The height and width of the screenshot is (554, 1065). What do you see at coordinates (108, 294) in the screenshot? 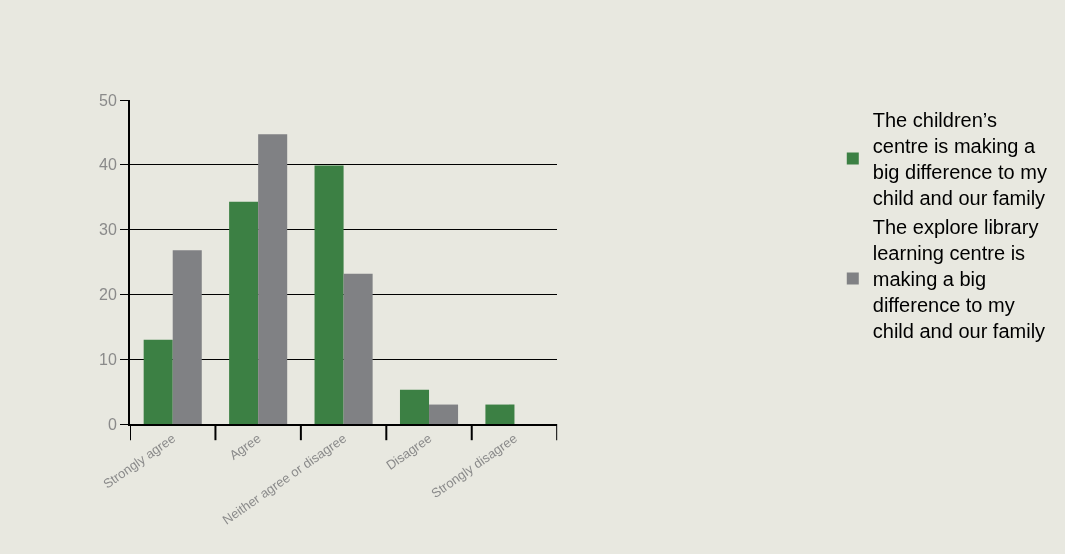
I see `y-tick-label: 20` at bounding box center [108, 294].